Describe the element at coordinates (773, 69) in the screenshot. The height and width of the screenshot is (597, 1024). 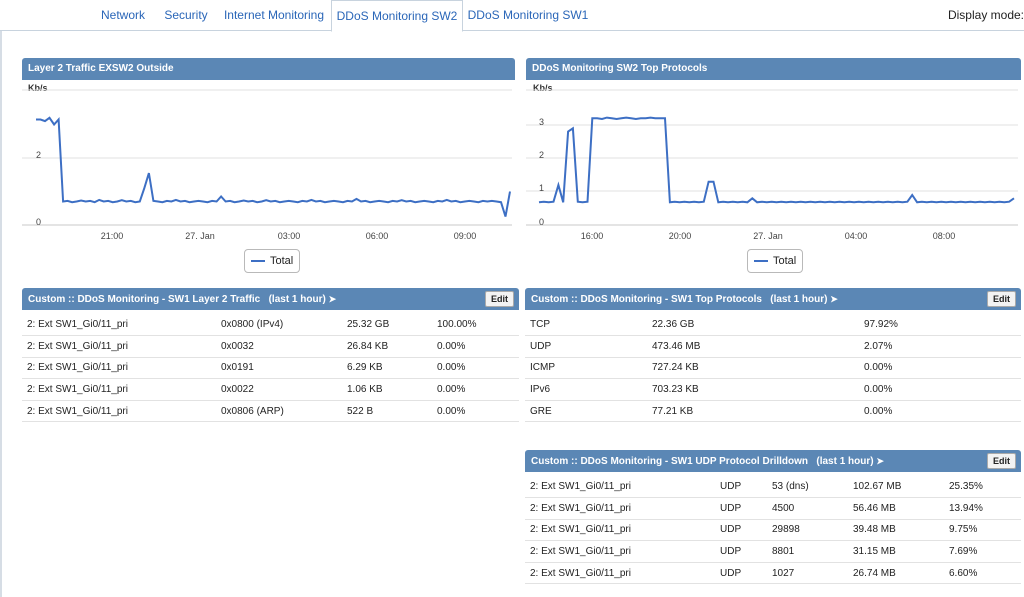
I see `panel-header-top-protocols: DDoS Monitoring SW2 Top Protocols` at that location.